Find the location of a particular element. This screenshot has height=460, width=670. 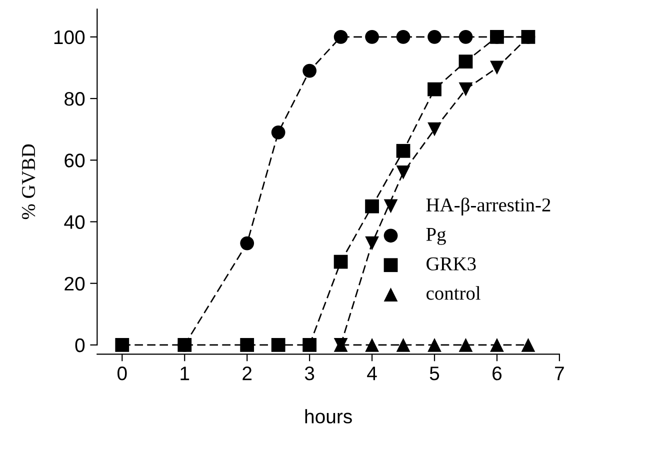

x-tick-label: 1 is located at coordinates (185, 373).